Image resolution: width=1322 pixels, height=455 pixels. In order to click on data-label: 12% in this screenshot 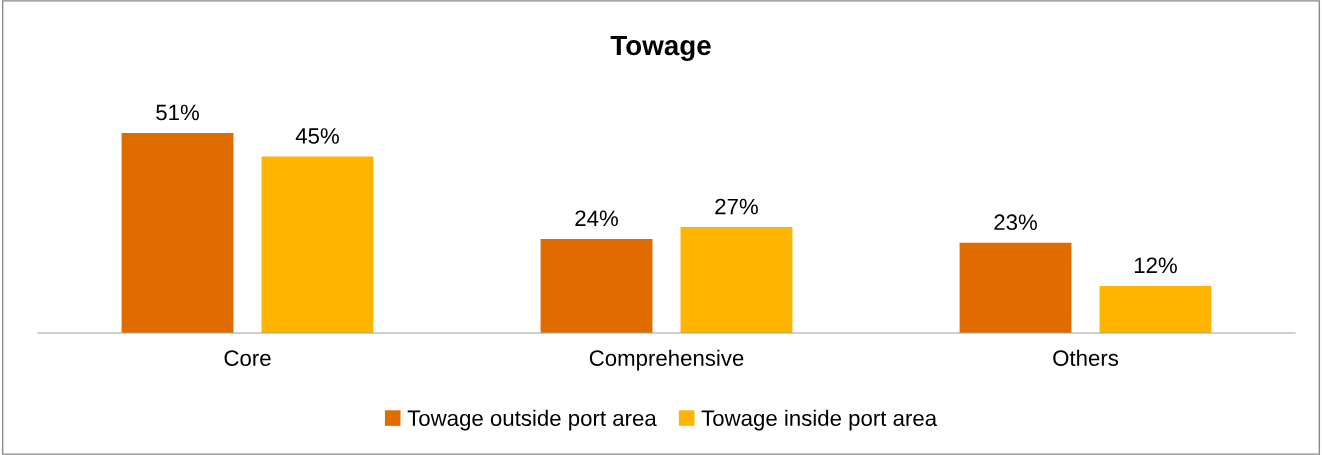, I will do `click(1155, 265)`.